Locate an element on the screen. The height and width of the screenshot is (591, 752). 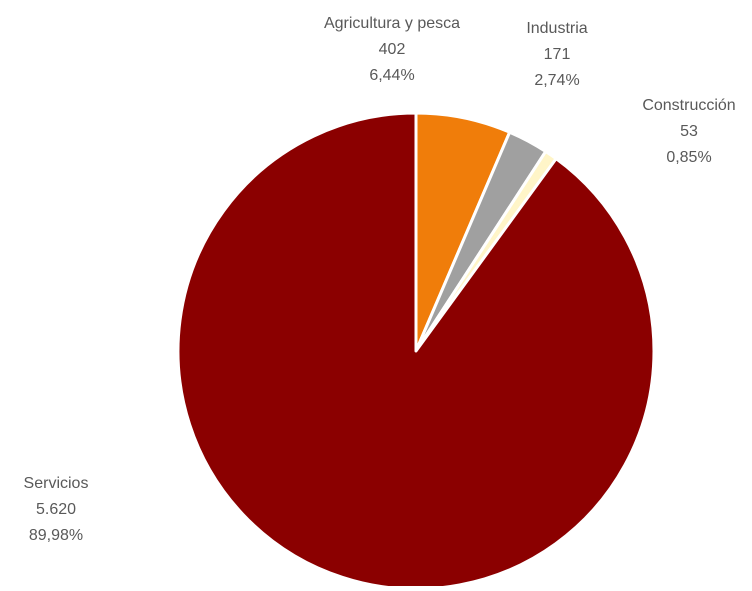
data-label-construcci-n: Construcción 53 0,85% is located at coordinates (688, 131).